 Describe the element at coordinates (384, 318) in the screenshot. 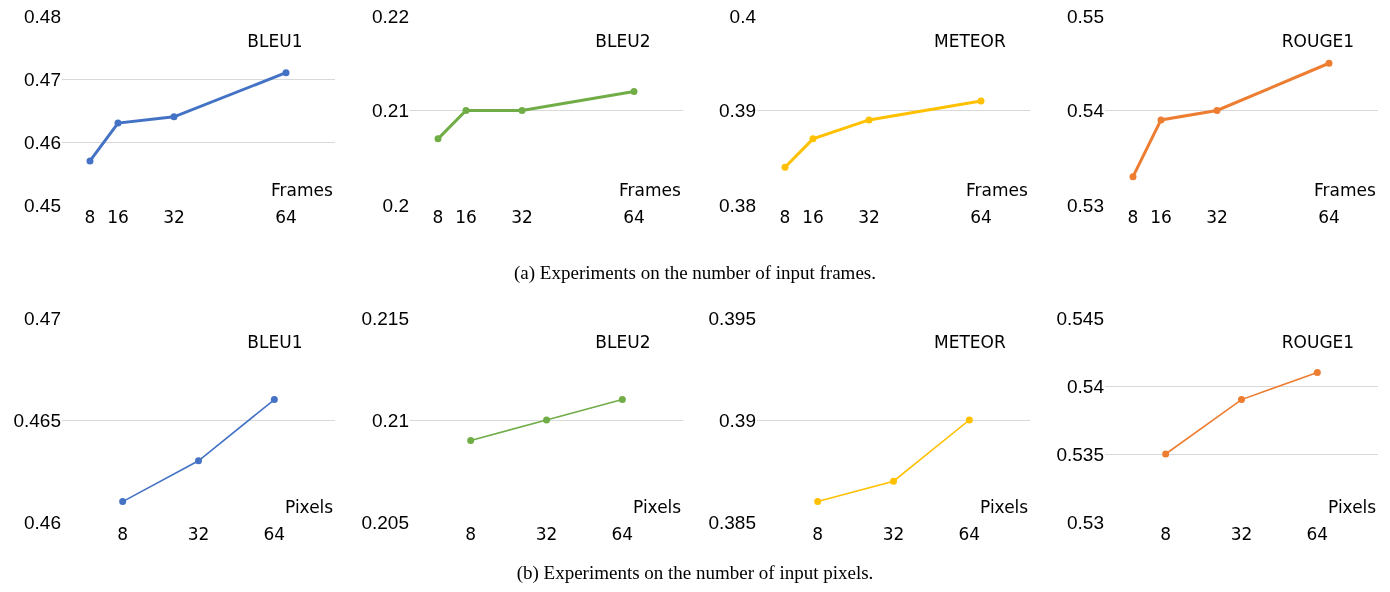

I see `y-tick-label: 0.215` at that location.